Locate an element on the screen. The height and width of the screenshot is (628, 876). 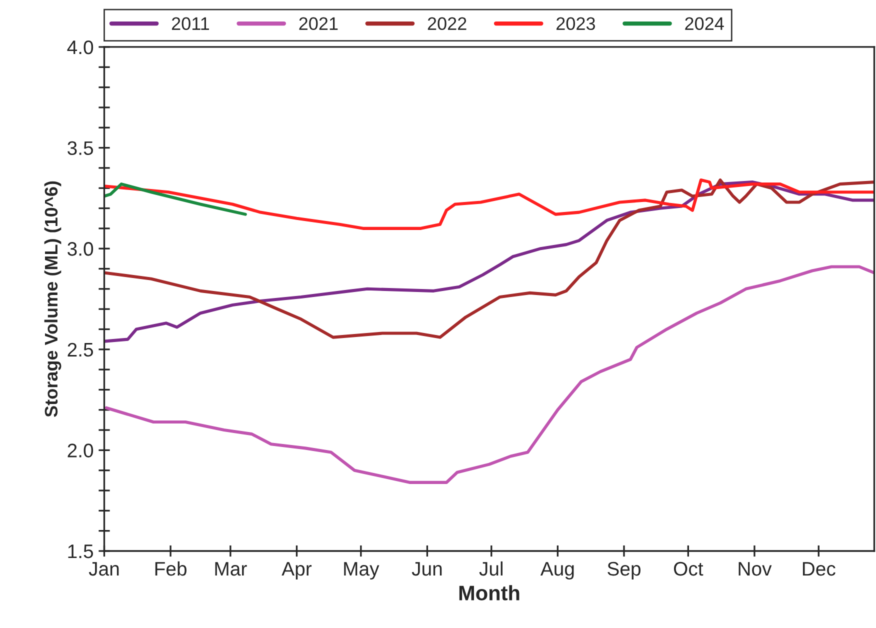
y-tick-label: 4.0 is located at coordinates (80, 47).